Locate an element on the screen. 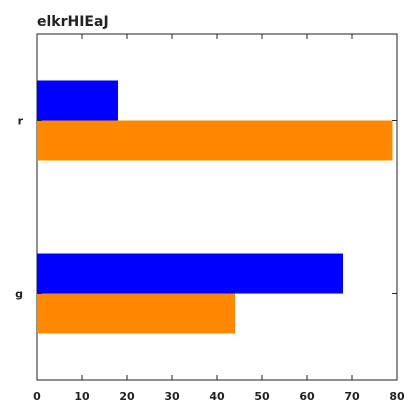 Image resolution: width=420 pixels, height=420 pixels. y-tick-label-g: g is located at coordinates (19, 294).